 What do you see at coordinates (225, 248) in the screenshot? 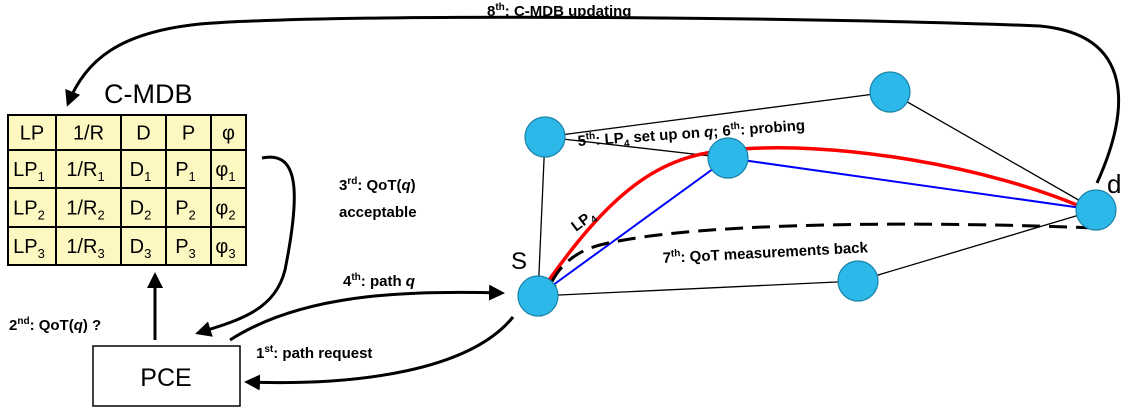
I see `table-cell: φ3` at bounding box center [225, 248].